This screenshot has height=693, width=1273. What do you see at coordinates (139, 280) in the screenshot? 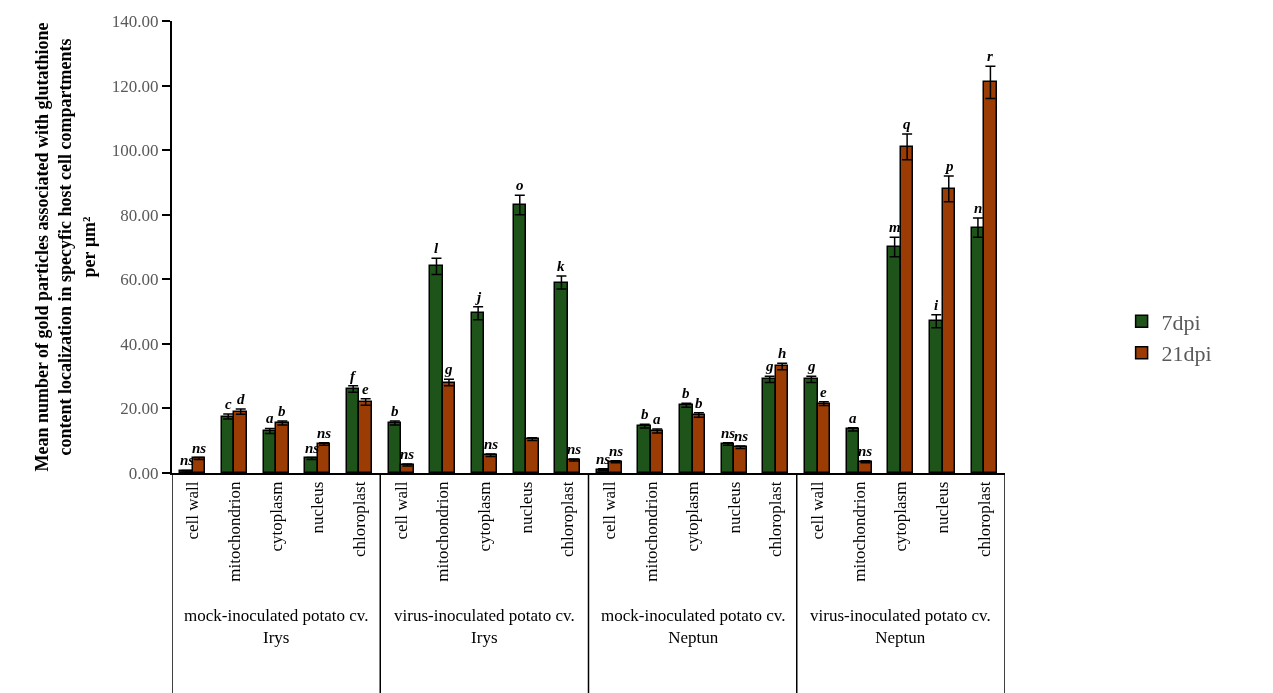
I see `y-tick-label: 60.00` at bounding box center [139, 280].